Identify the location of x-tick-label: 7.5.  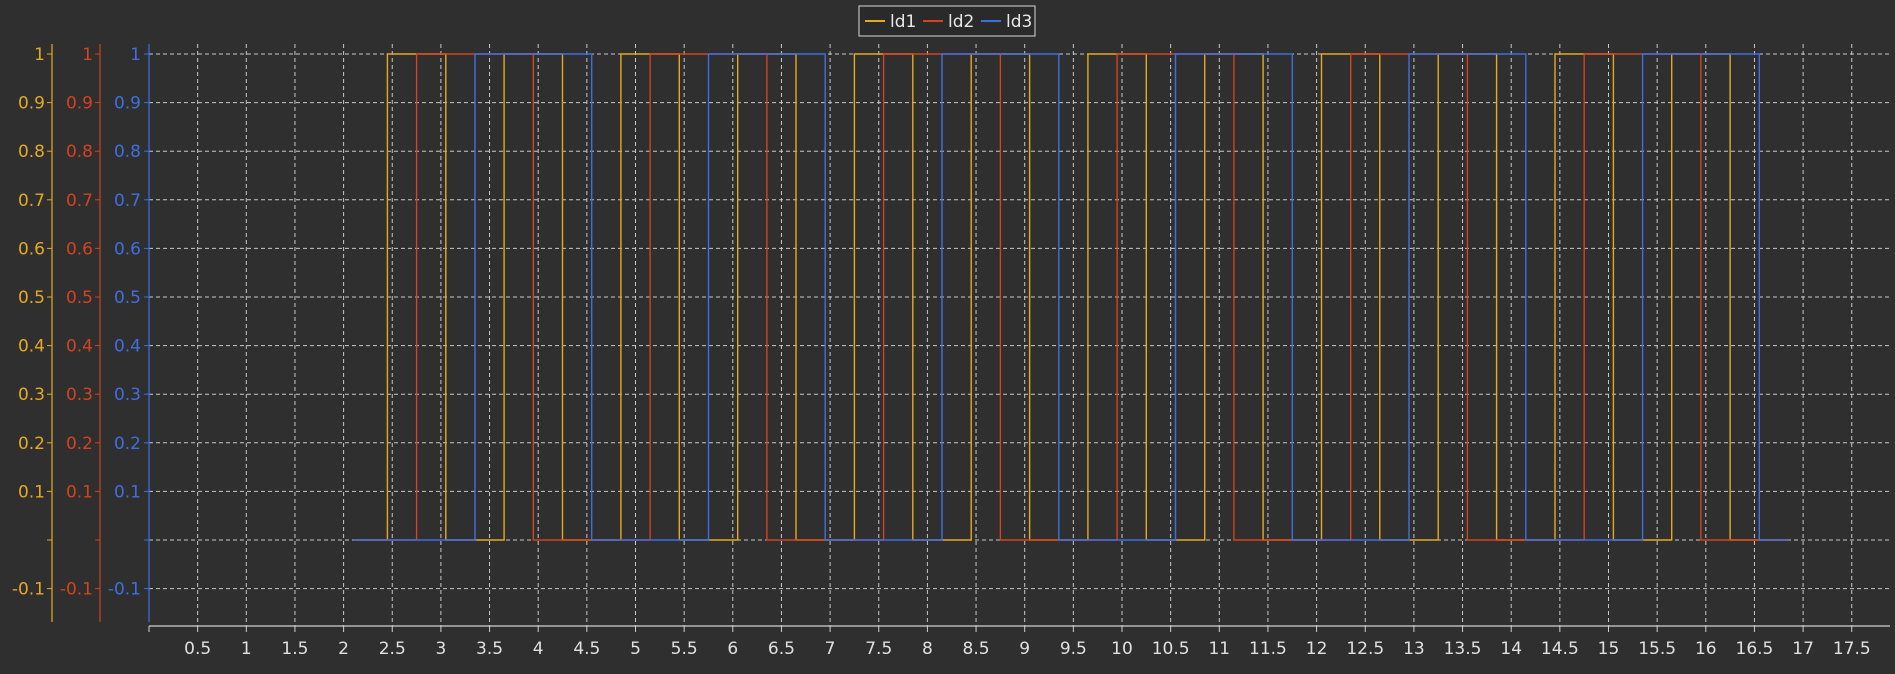
(878, 649).